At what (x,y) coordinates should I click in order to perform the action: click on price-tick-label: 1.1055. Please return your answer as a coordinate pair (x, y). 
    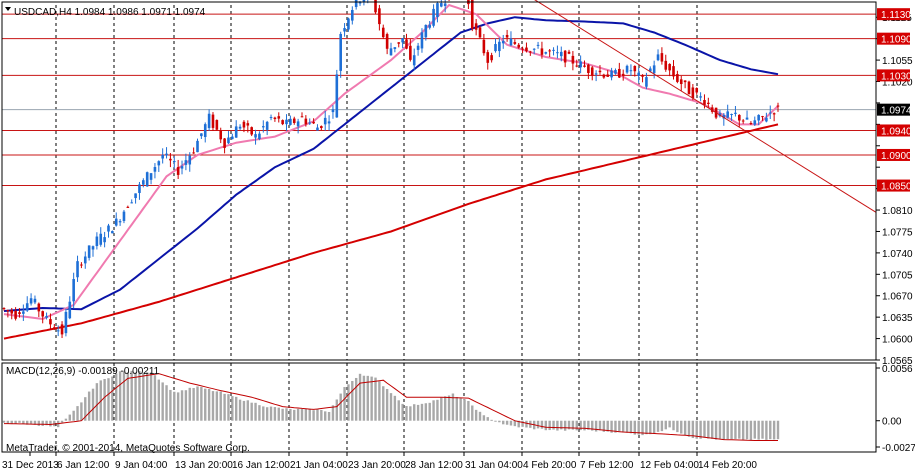
    Looking at the image, I should click on (897, 61).